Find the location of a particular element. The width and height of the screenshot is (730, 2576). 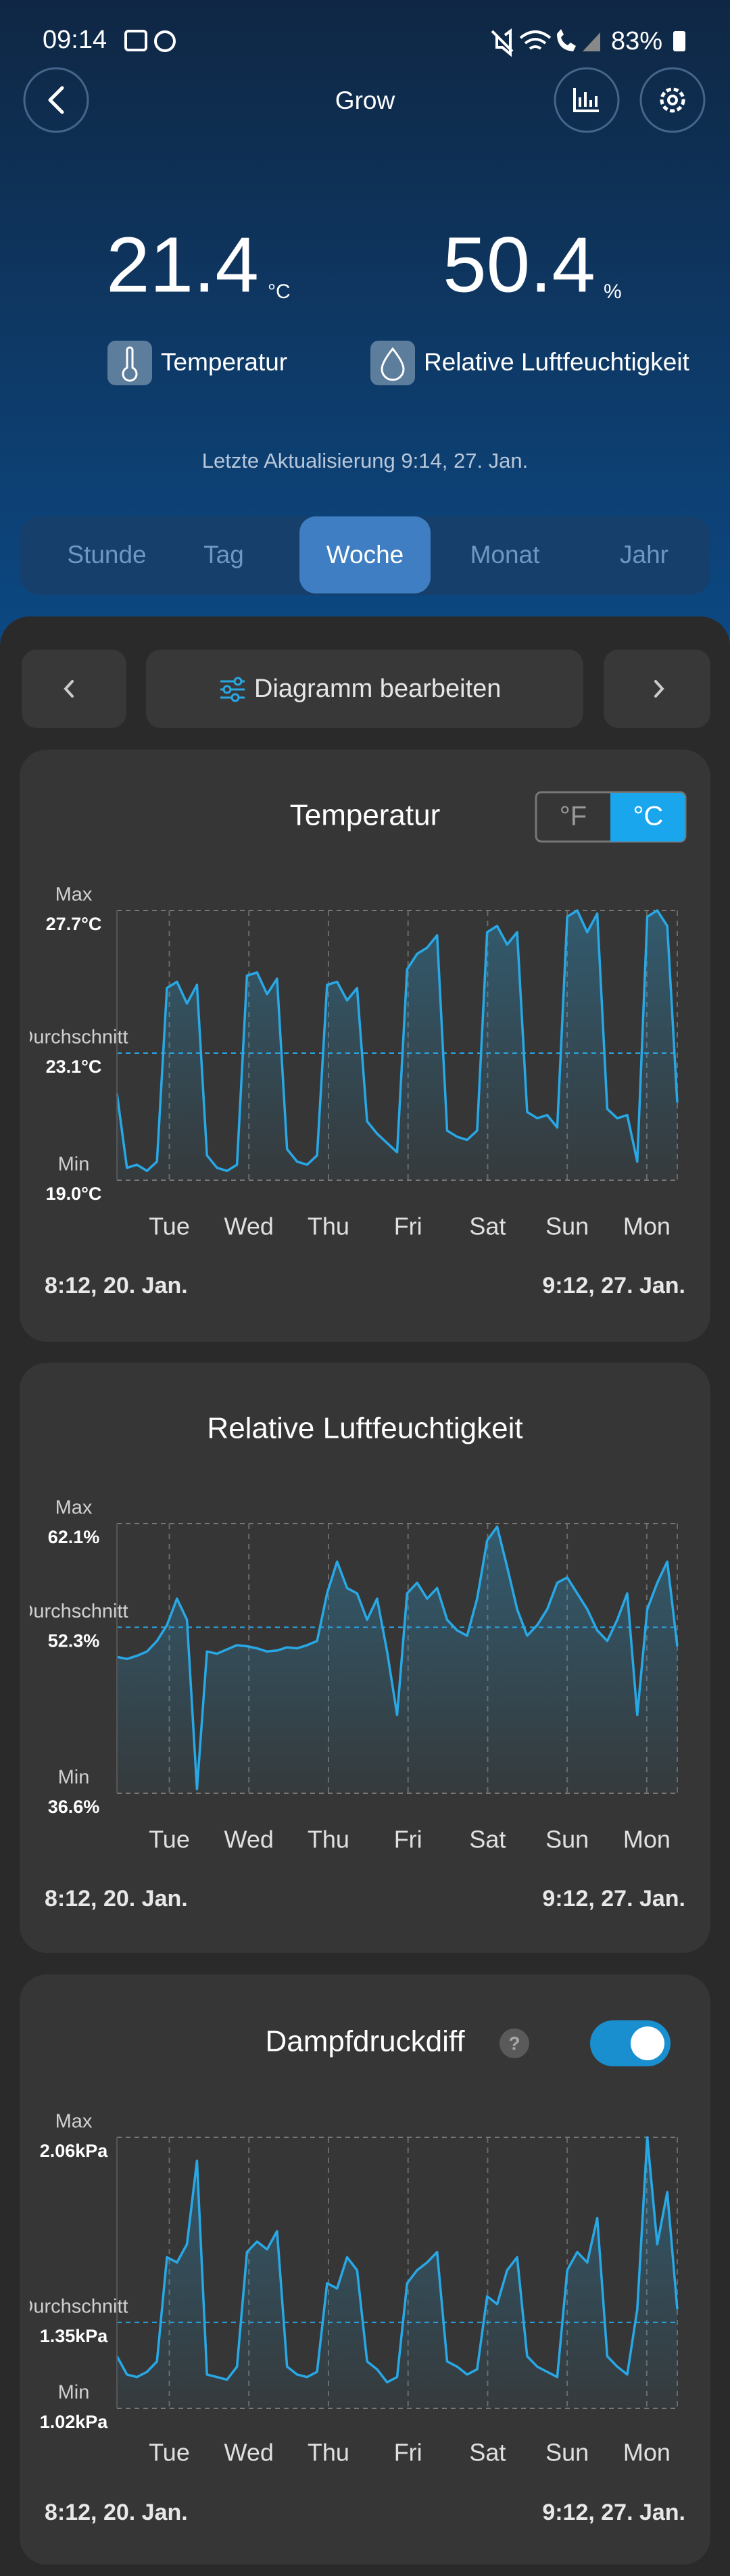

help-icon-mark: ? is located at coordinates (514, 2043).